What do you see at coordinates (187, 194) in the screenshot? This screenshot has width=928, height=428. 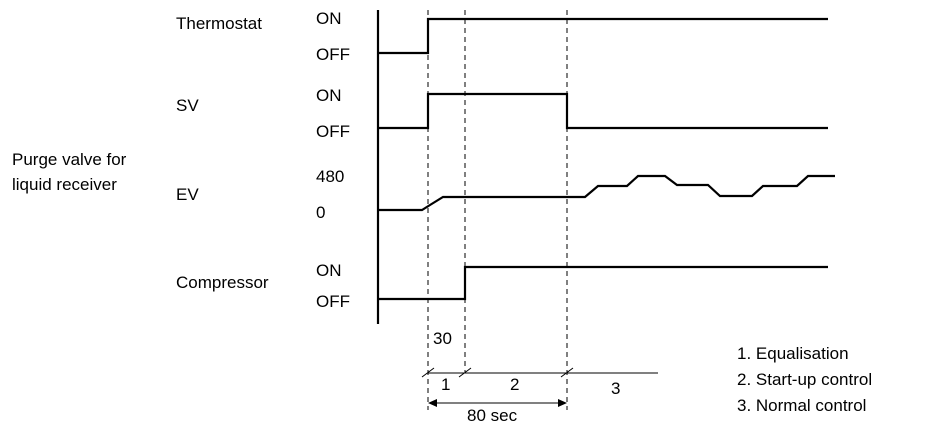 I see `signal-name-ev: EV` at bounding box center [187, 194].